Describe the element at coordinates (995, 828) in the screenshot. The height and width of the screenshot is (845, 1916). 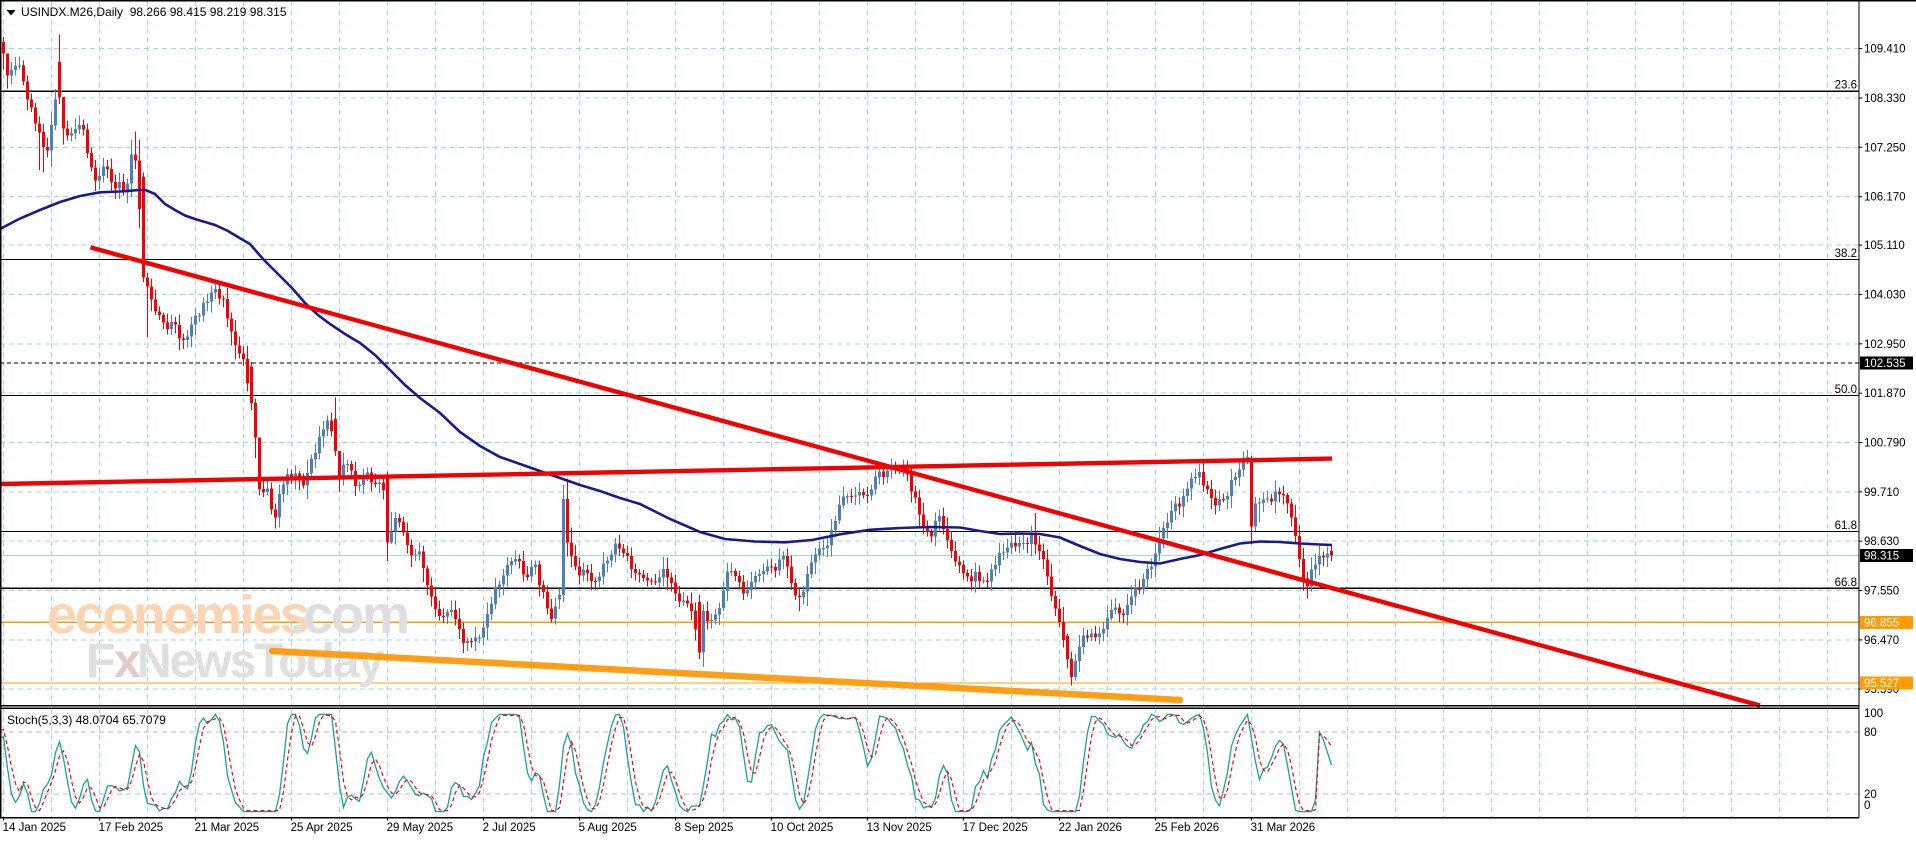
I see `svg-text: 17 Dec 2025` at that location.